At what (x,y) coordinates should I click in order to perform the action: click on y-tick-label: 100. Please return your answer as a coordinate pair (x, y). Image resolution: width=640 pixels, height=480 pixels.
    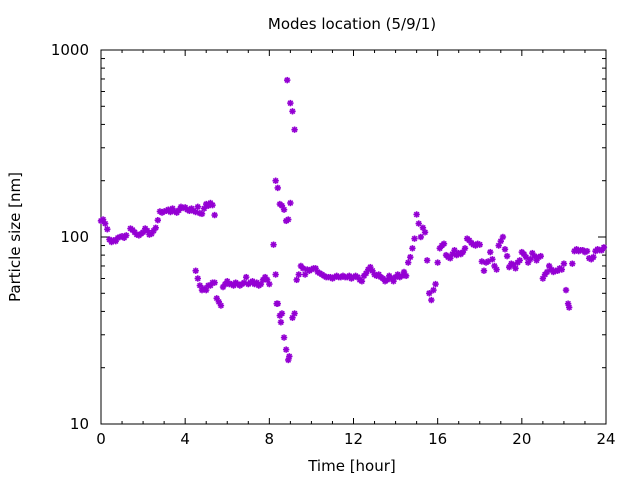
    Looking at the image, I should click on (74, 237).